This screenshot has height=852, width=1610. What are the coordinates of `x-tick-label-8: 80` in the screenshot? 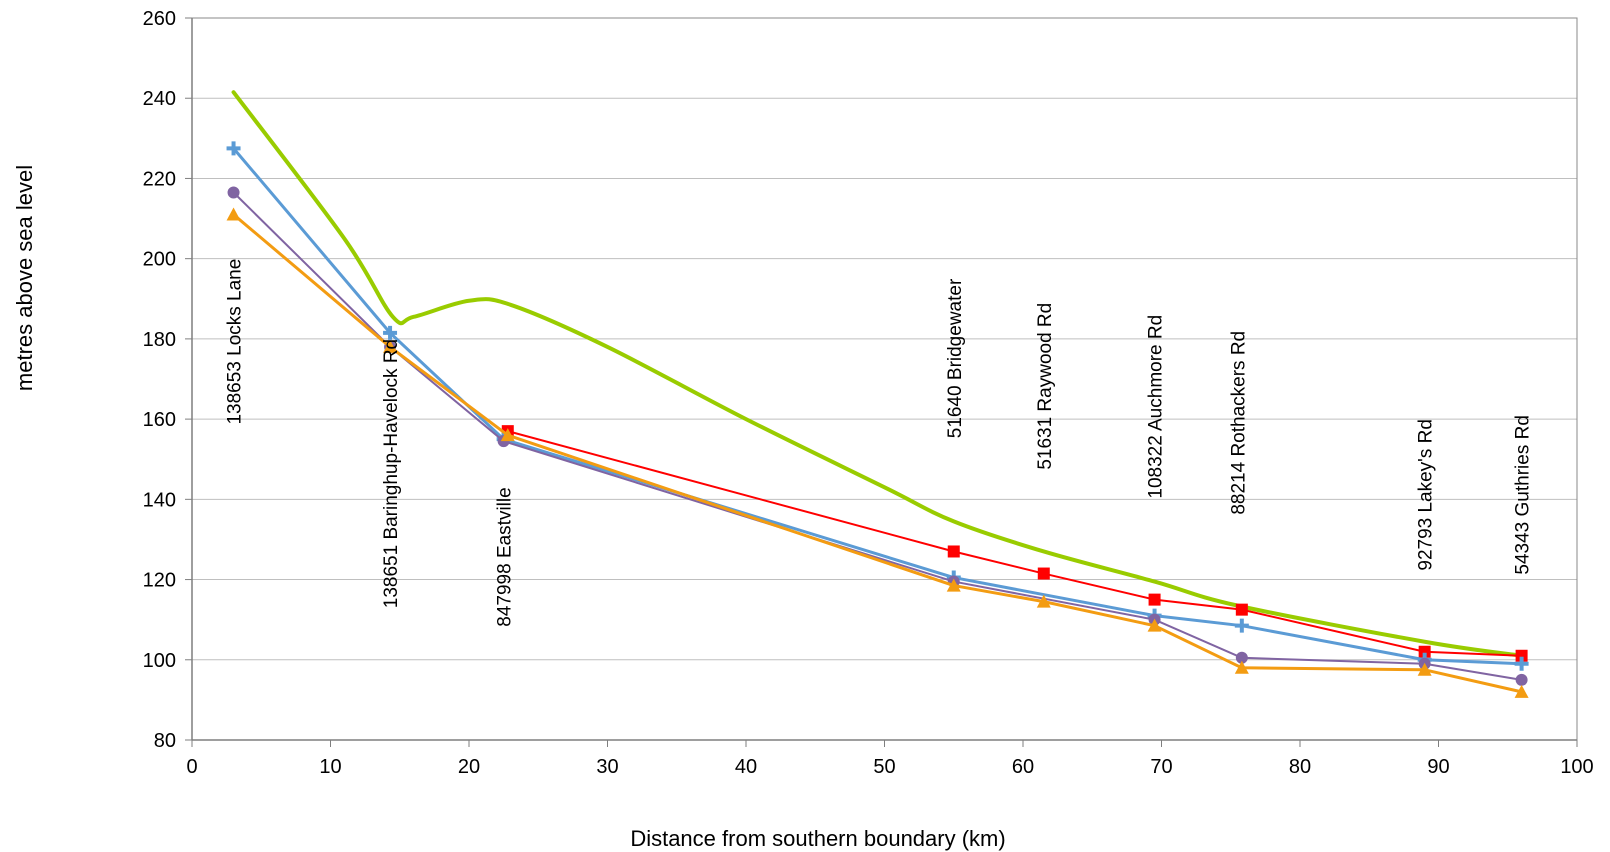 It's located at (1300, 767).